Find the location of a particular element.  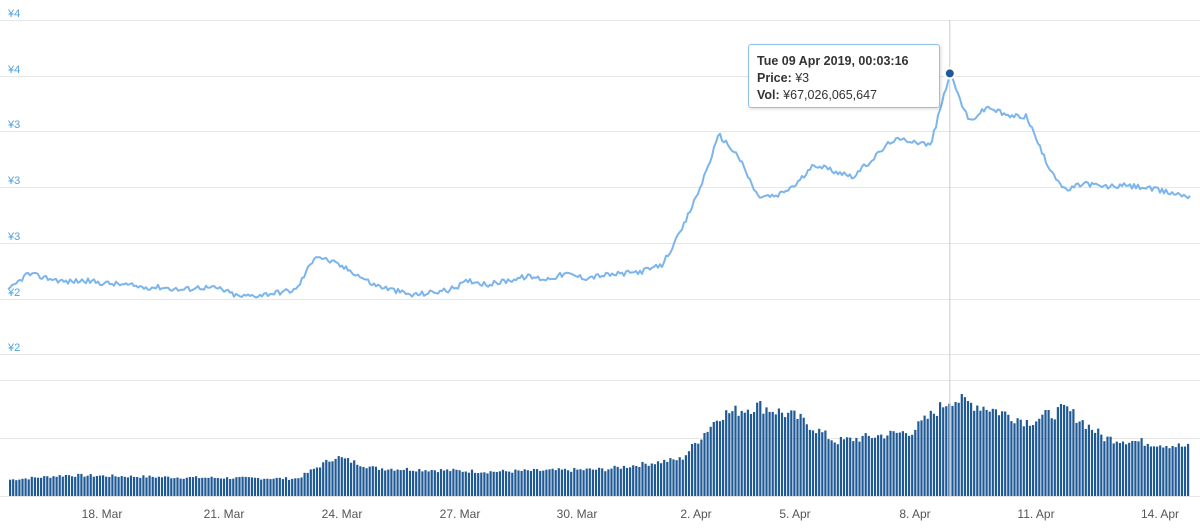

date-tick-label: 11. Apr is located at coordinates (1035, 514).